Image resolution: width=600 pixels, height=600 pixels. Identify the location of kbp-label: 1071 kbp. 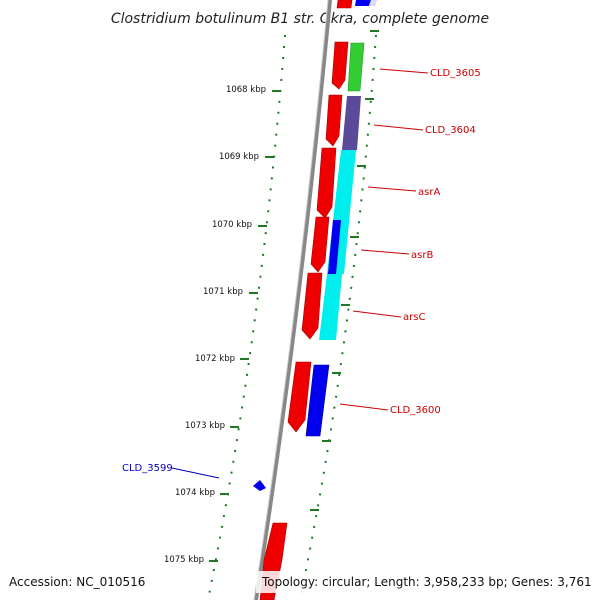
(223, 292).